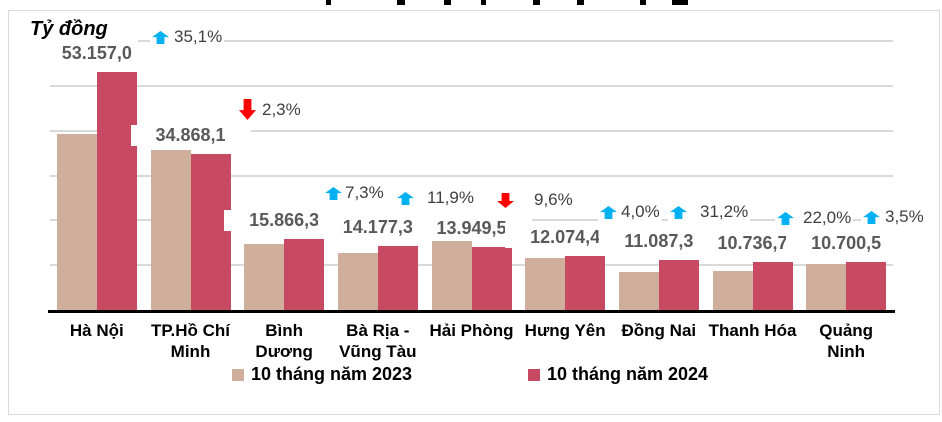 The height and width of the screenshot is (422, 942). I want to click on legend-item-2024: 10 tháng năm 2024, so click(618, 374).